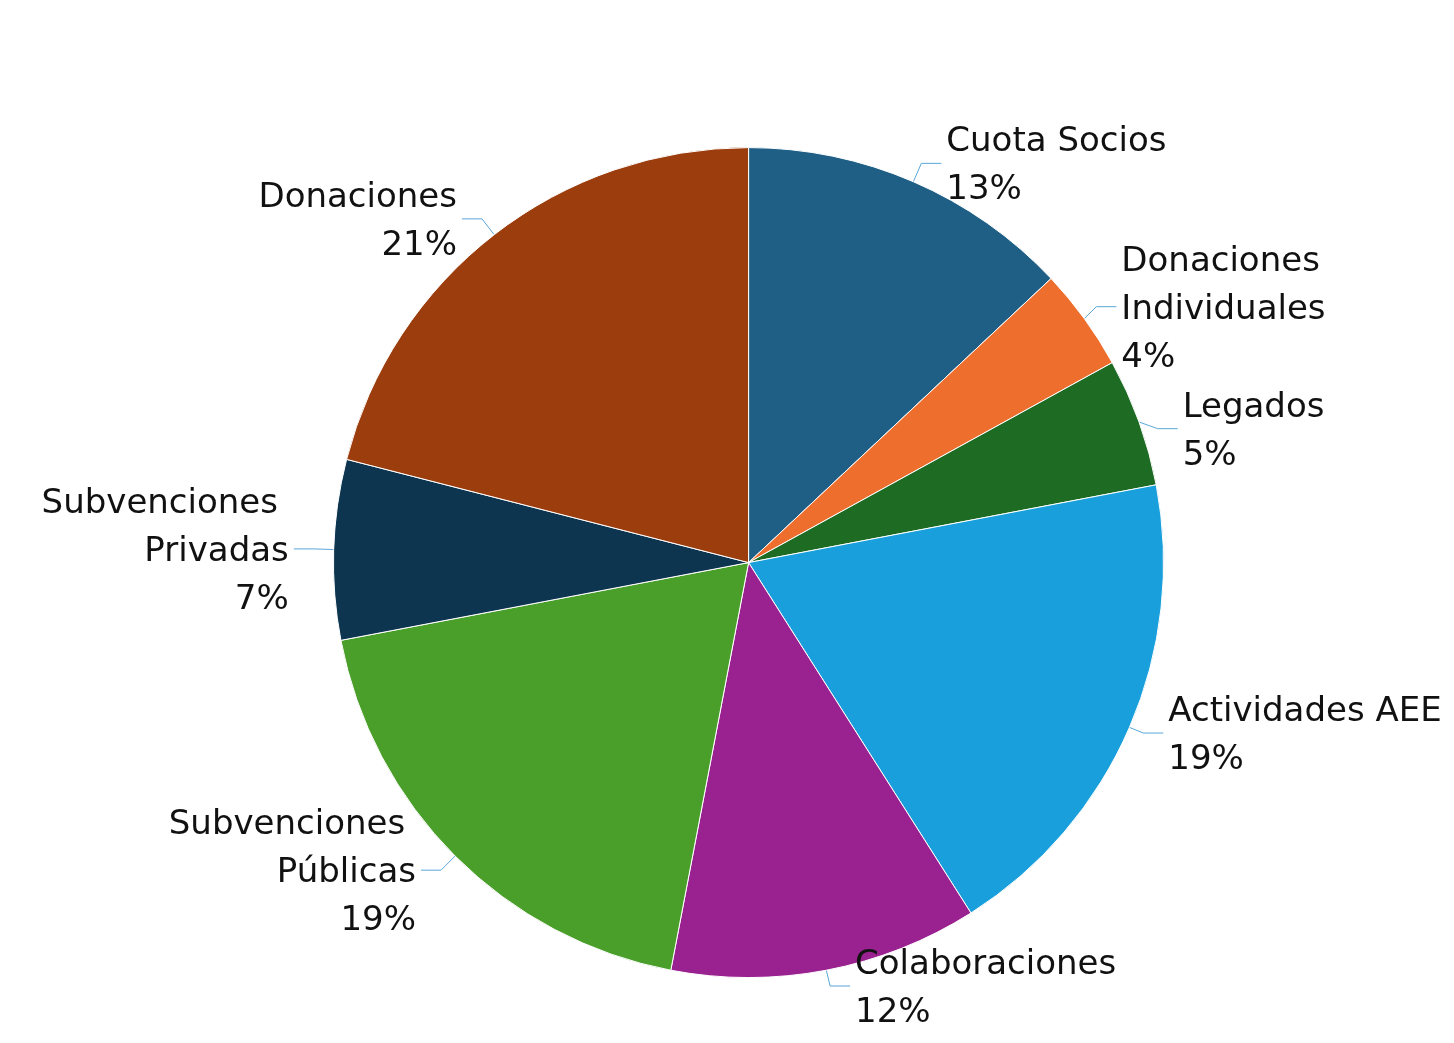 Image resolution: width=1454 pixels, height=1043 pixels. I want to click on data-label: 5%, so click(1209, 452).